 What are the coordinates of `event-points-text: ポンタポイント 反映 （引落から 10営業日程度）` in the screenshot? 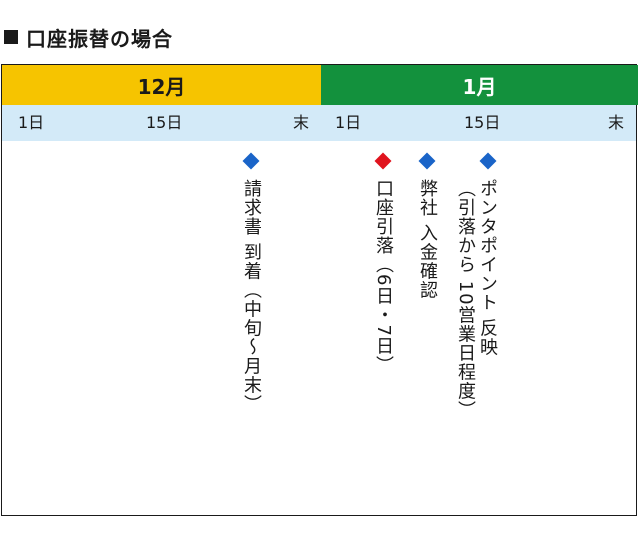 It's located at (476, 299).